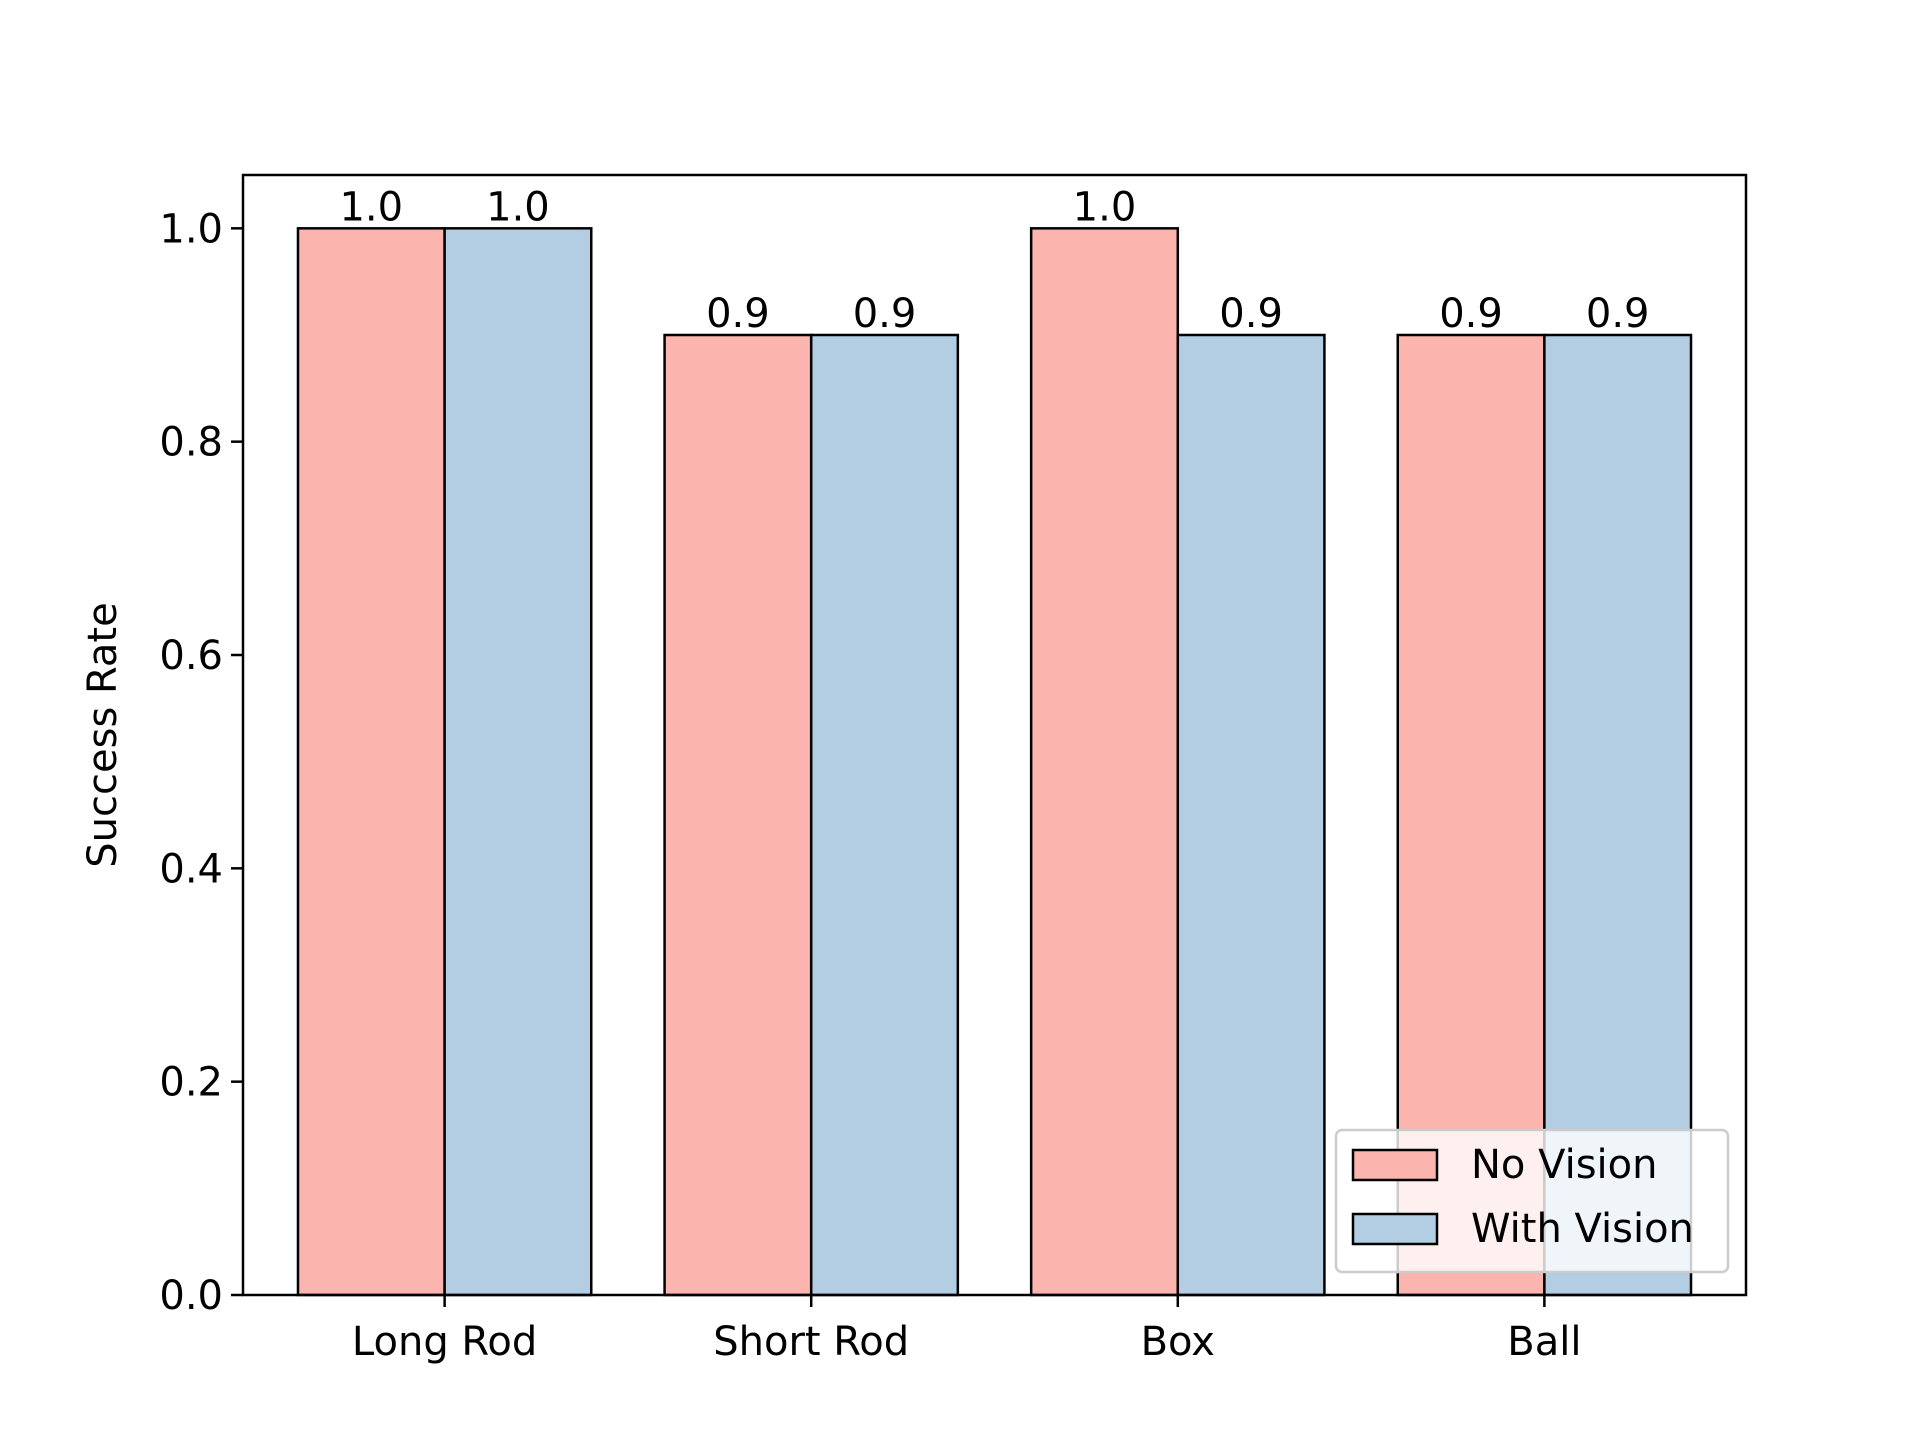  I want to click on y-axis: 0.0 0.2 0.4 0.6 0.8 1.0, so click(201, 762).